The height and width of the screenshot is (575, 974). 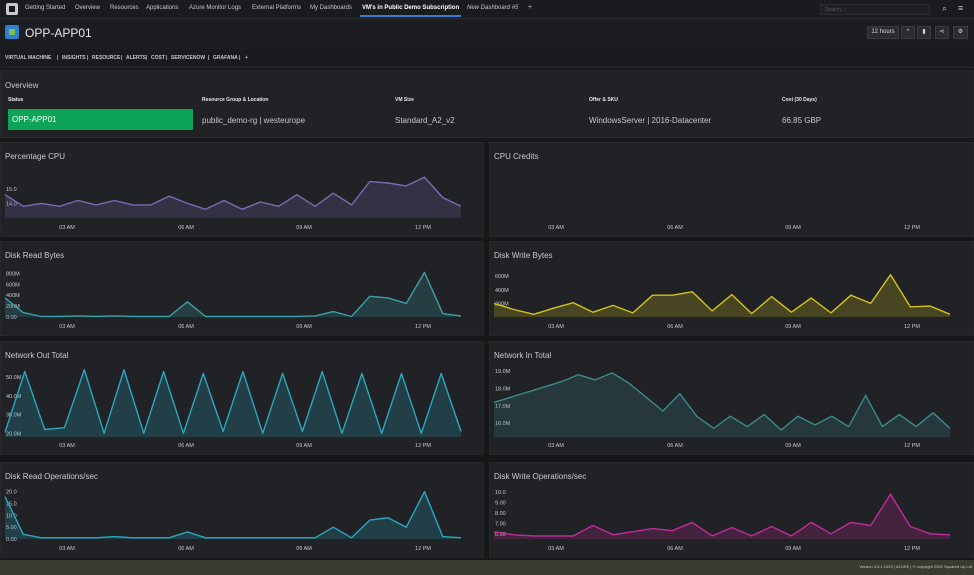 What do you see at coordinates (158, 58) in the screenshot?
I see `perspective-cost: COST` at bounding box center [158, 58].